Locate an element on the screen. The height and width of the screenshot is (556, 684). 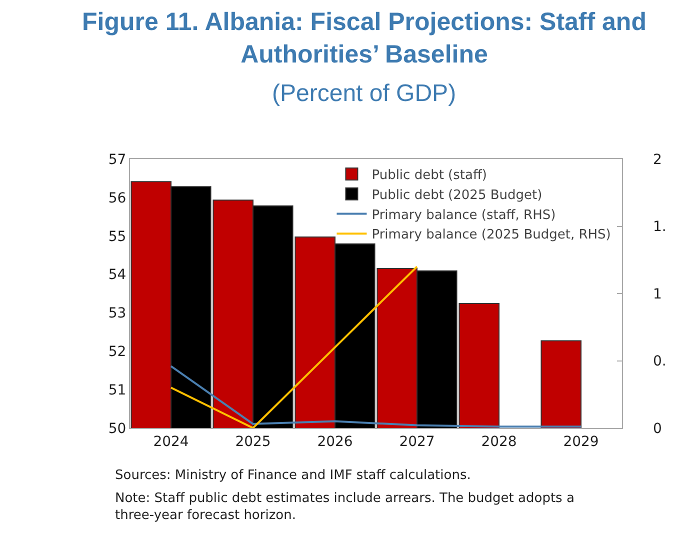
y2-tick-label: 1. is located at coordinates (659, 227).